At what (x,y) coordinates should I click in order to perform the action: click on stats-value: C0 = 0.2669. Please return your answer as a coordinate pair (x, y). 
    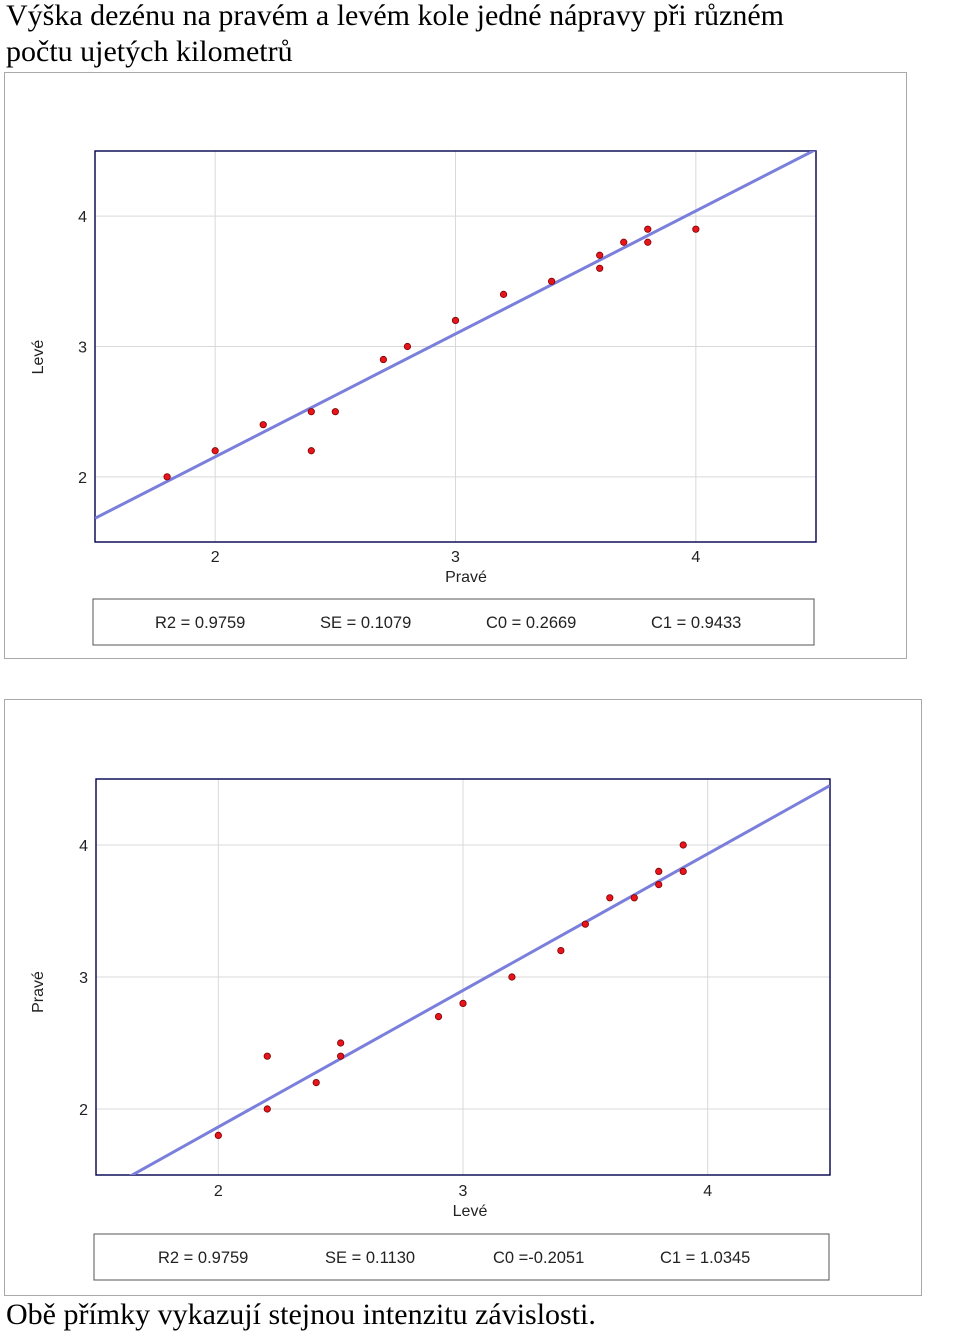
    Looking at the image, I should click on (531, 623).